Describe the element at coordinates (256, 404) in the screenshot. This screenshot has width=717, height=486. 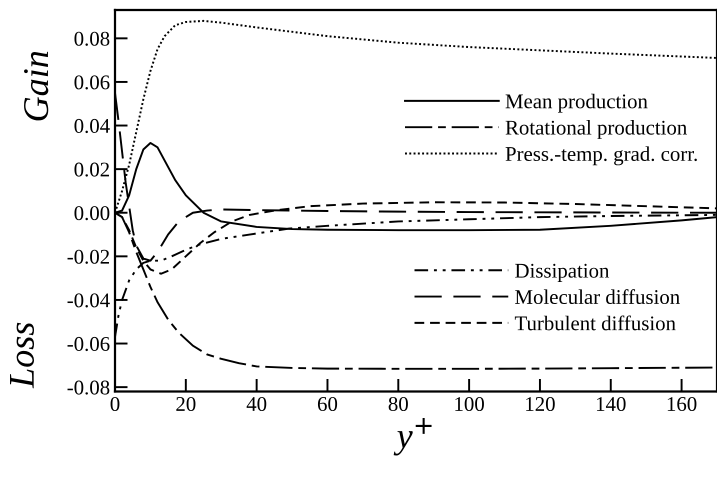
I see `x-tick-label: 40` at that location.